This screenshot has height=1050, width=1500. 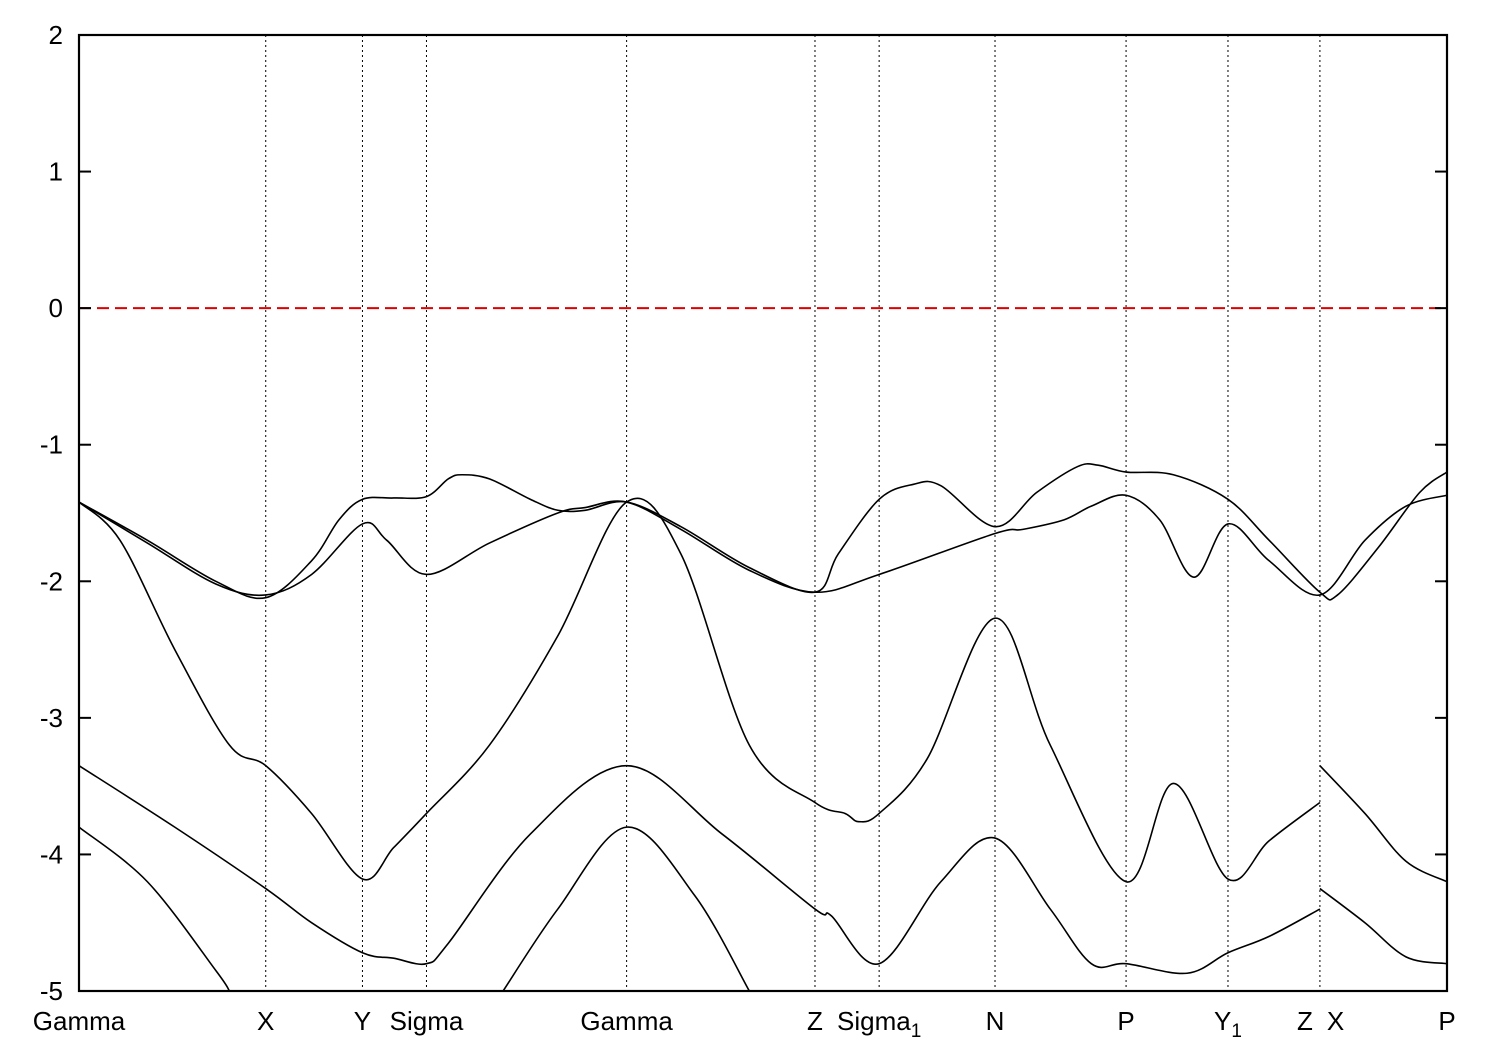 I want to click on y-tick-label: -3, so click(x=51, y=718).